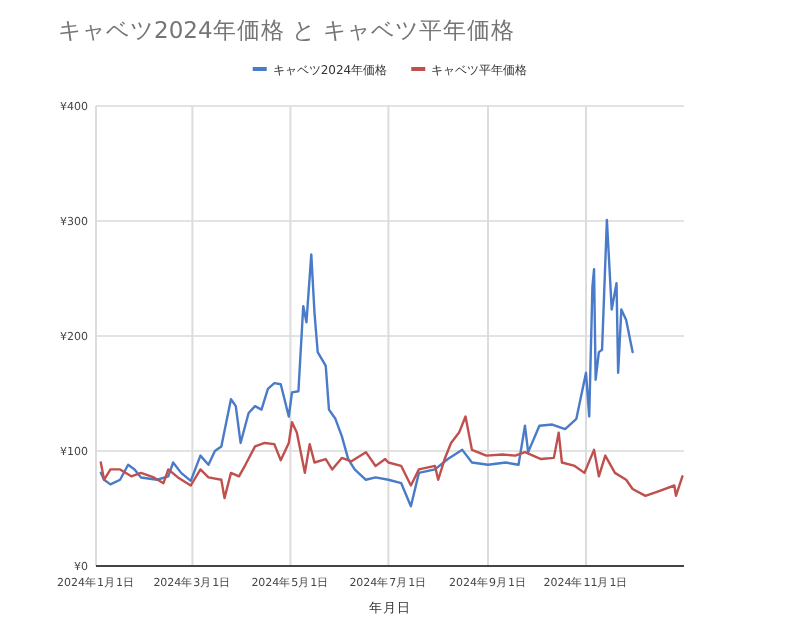 The height and width of the screenshot is (644, 792). Describe the element at coordinates (287, 30) in the screenshot. I see `chart-title: キャベツ2024年価格 と キャベツ平年価格` at that location.